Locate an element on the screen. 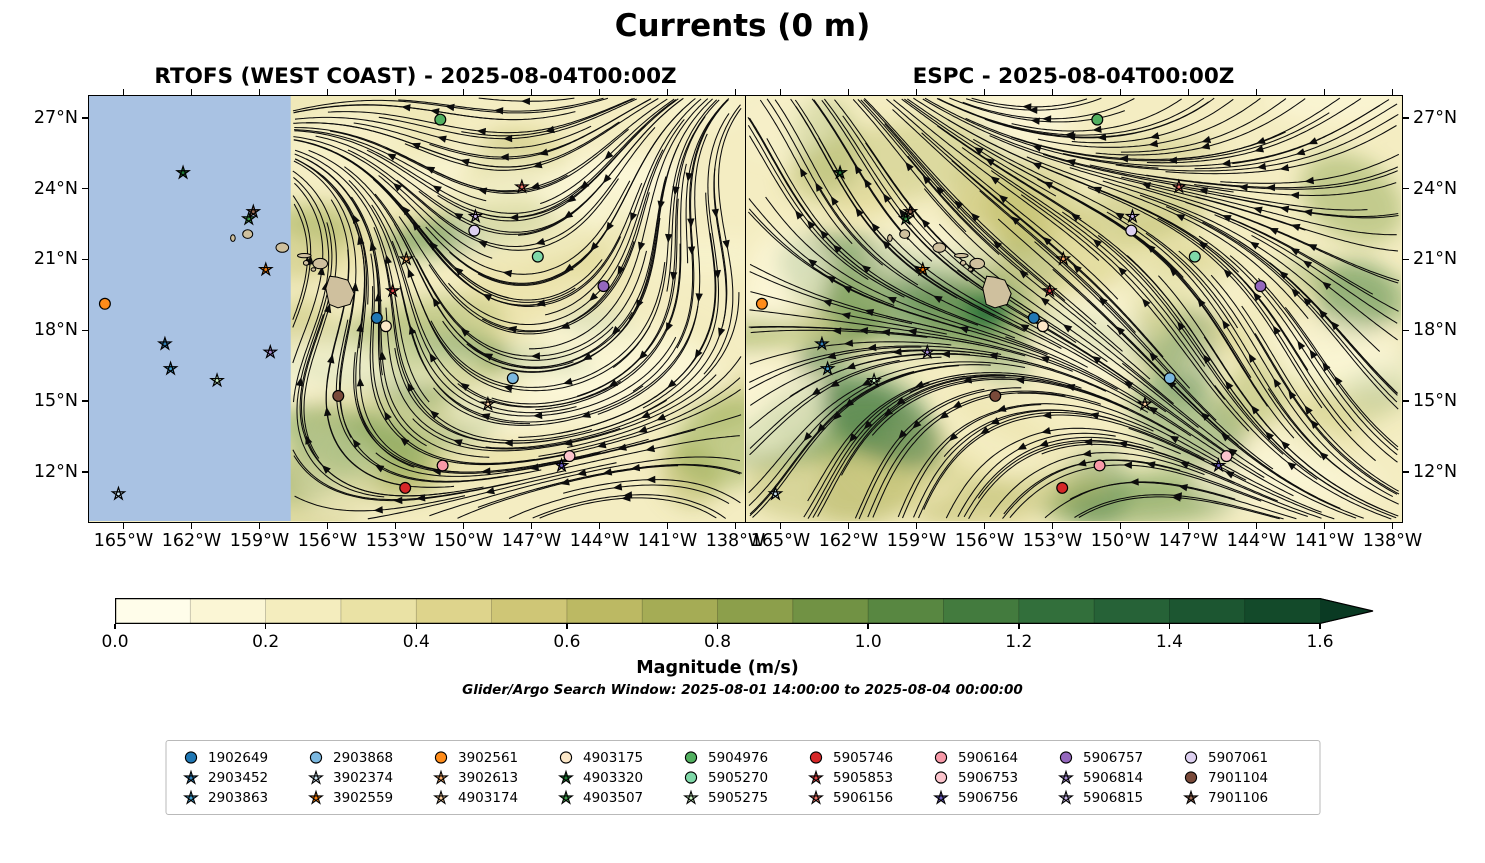 The height and width of the screenshot is (863, 1485). legend-float-id: 2903868 is located at coordinates (363, 757).